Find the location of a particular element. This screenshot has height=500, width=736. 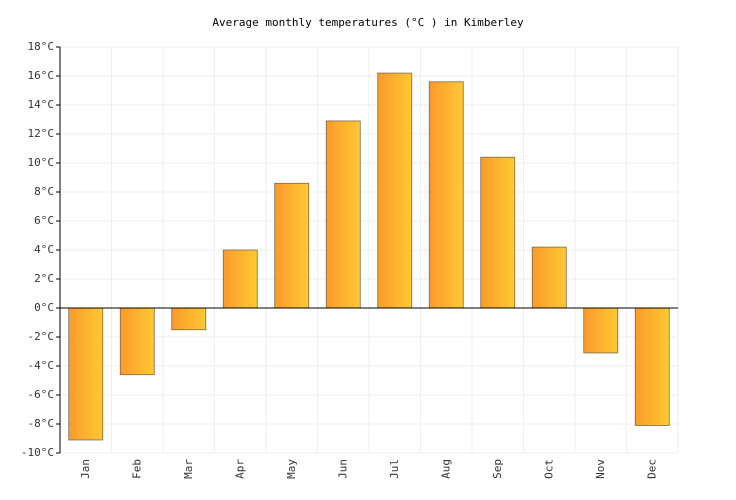

y-tick-label: 10°C is located at coordinates (41, 162).